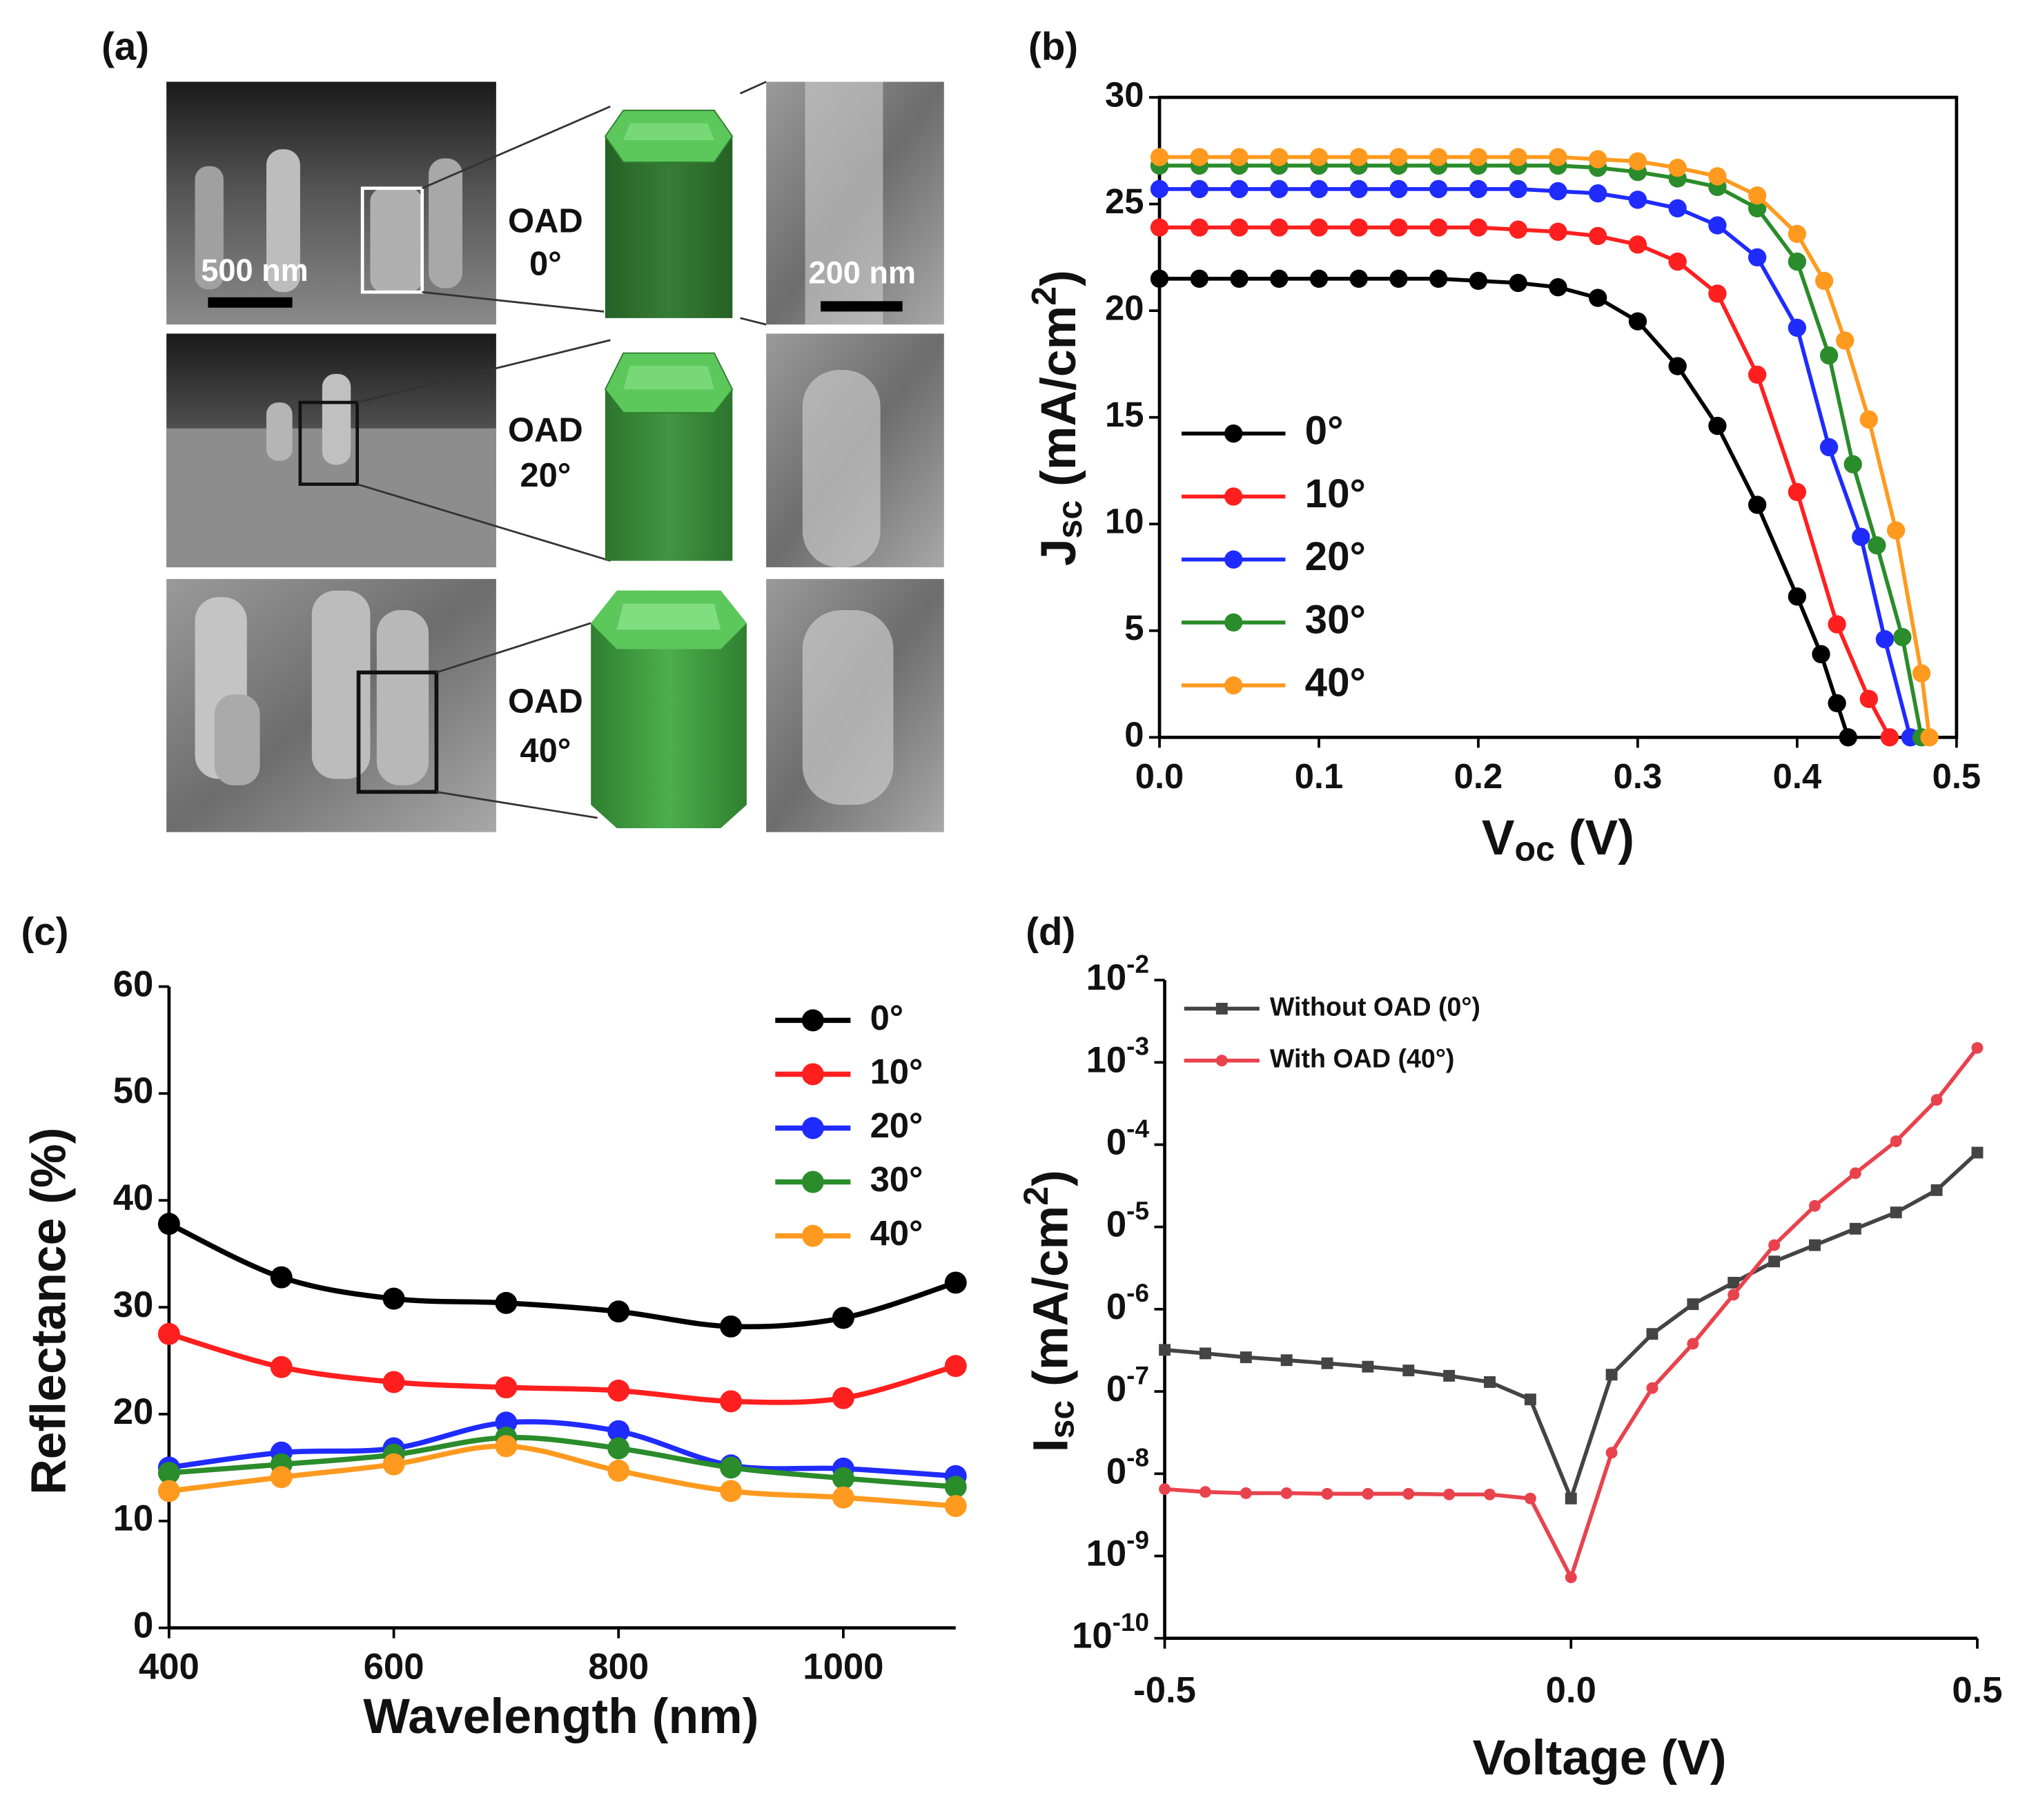 The image size is (2036, 1820). I want to click on legend-label: 10°, so click(1335, 493).